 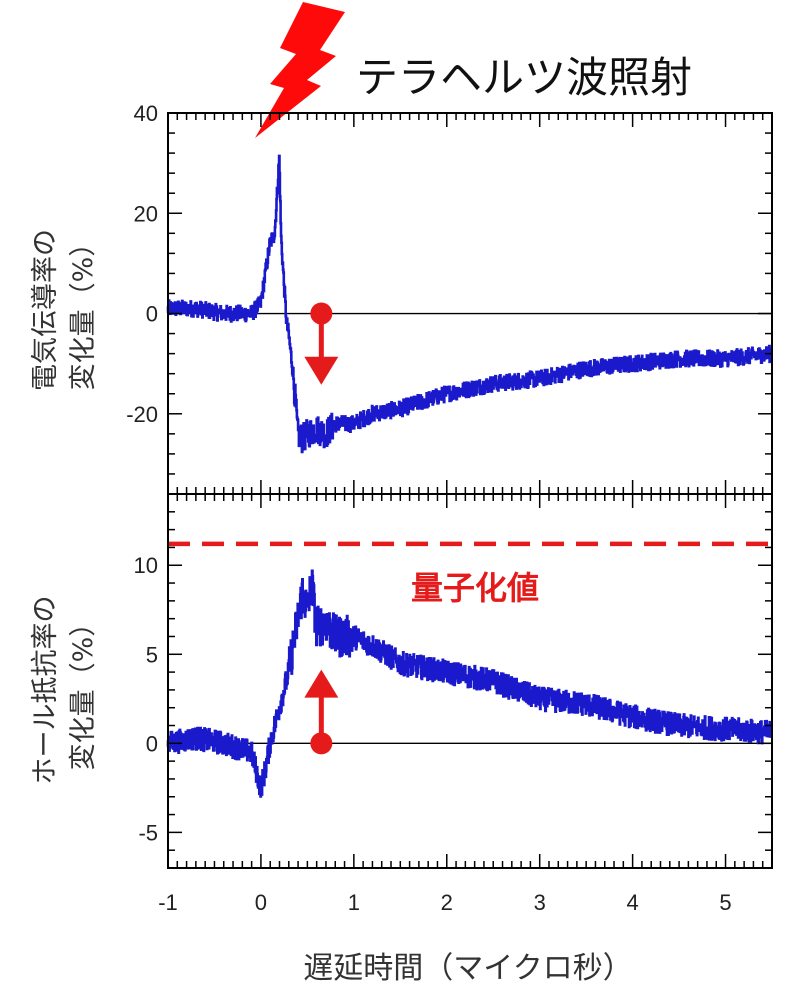 I want to click on y-tick-label: 20, so click(x=146, y=213).